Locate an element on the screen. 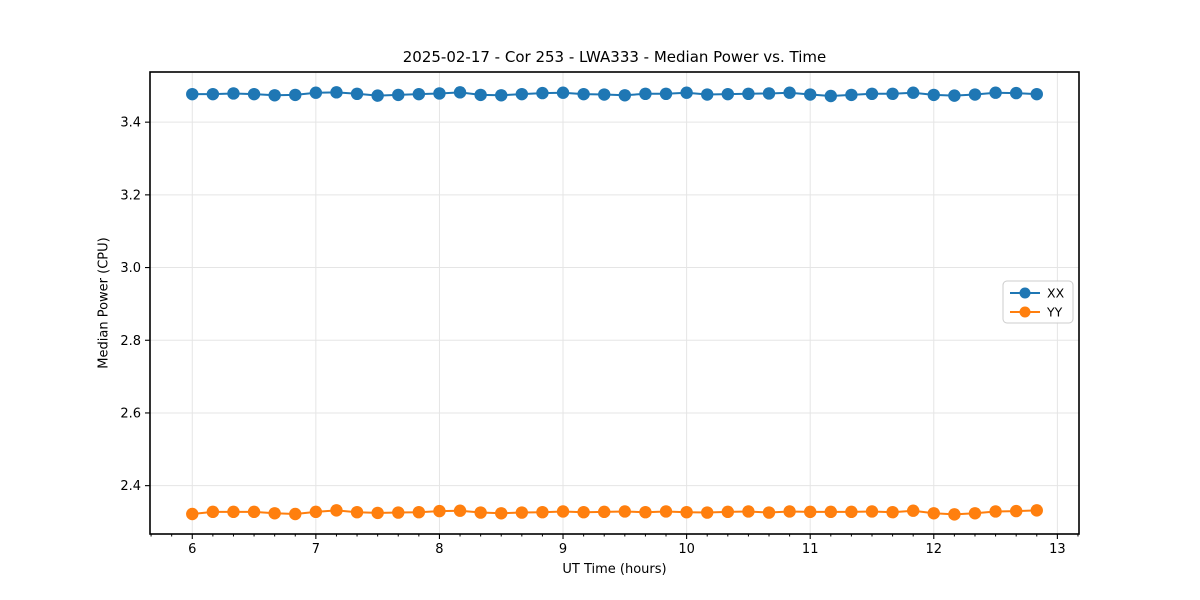 The image size is (1200, 600). y-tick-label: 2.4 is located at coordinates (130, 486).